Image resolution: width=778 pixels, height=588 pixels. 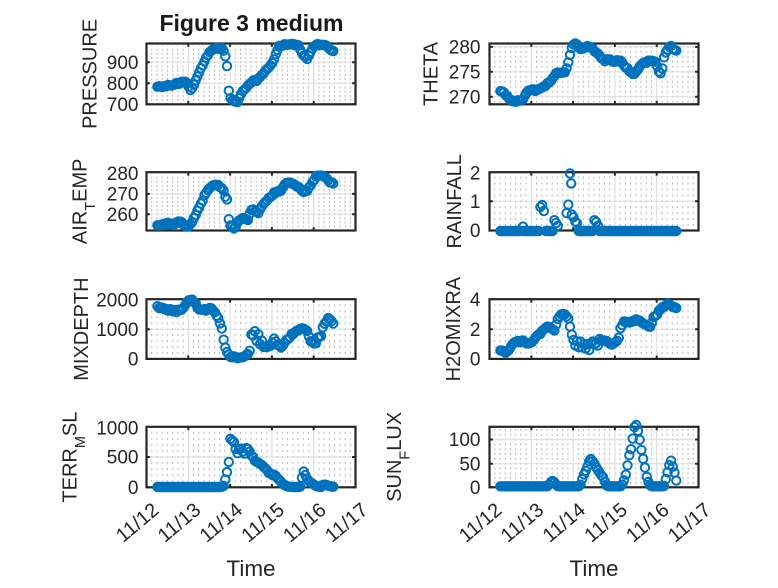 What do you see at coordinates (475, 300) in the screenshot?
I see `svg-text: 4` at bounding box center [475, 300].